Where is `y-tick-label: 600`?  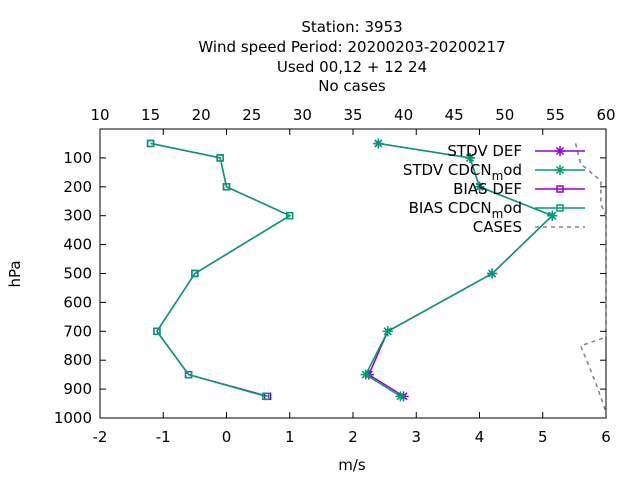
y-tick-label: 600 is located at coordinates (77, 302).